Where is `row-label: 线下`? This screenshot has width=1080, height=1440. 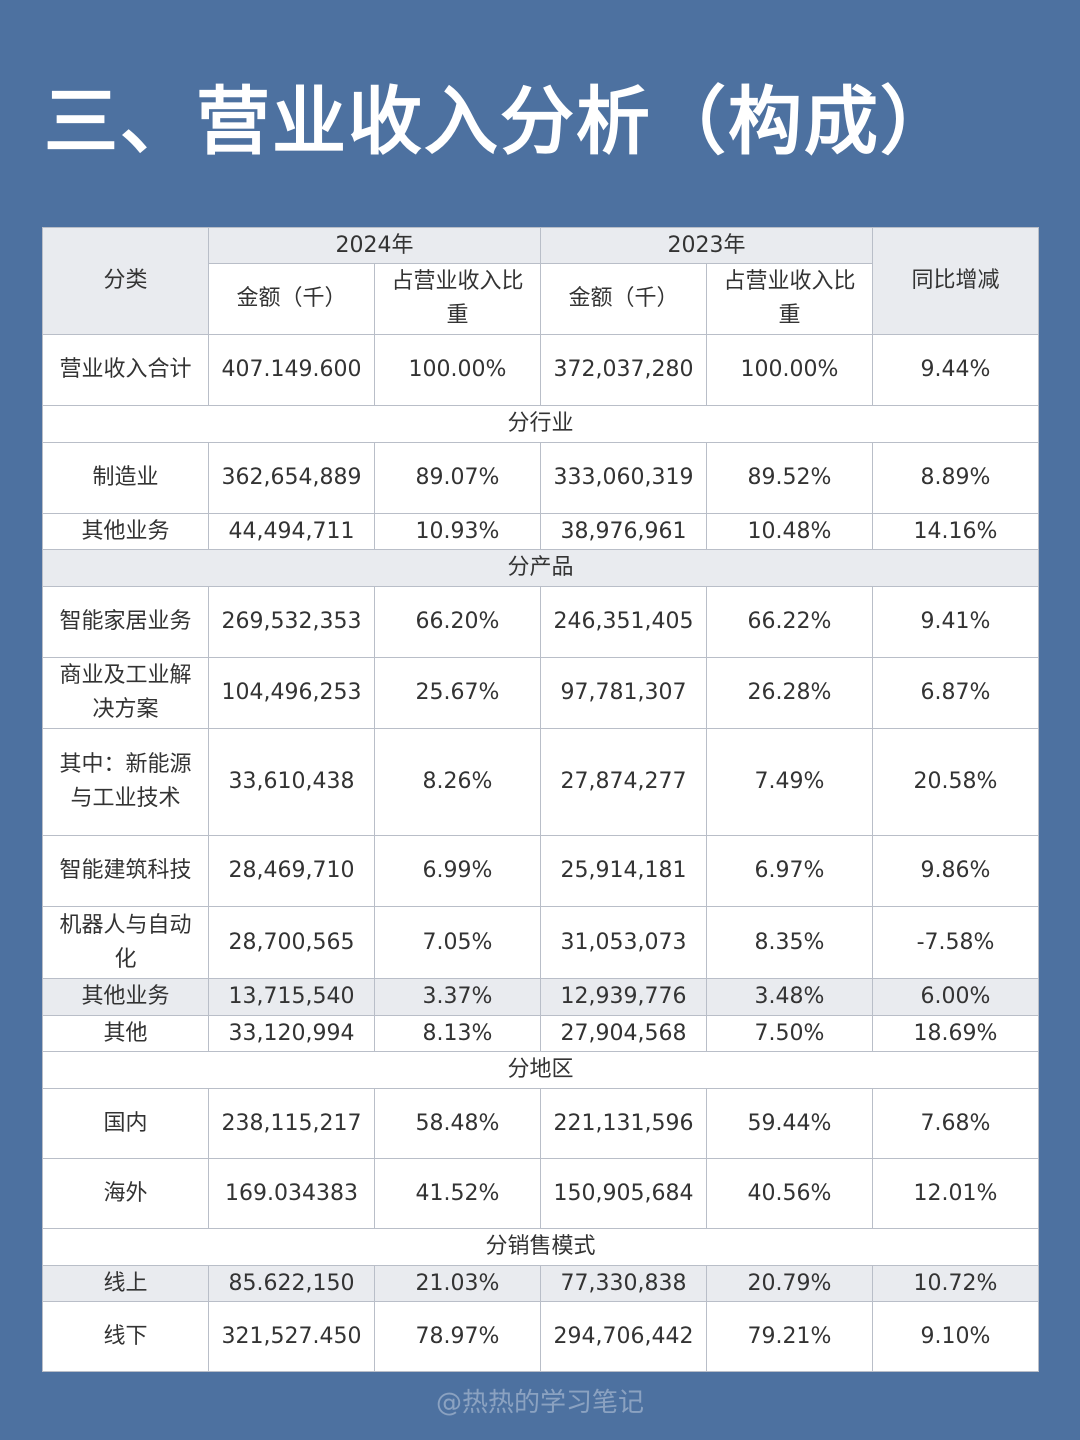
row-label: 线下 is located at coordinates (125, 1336).